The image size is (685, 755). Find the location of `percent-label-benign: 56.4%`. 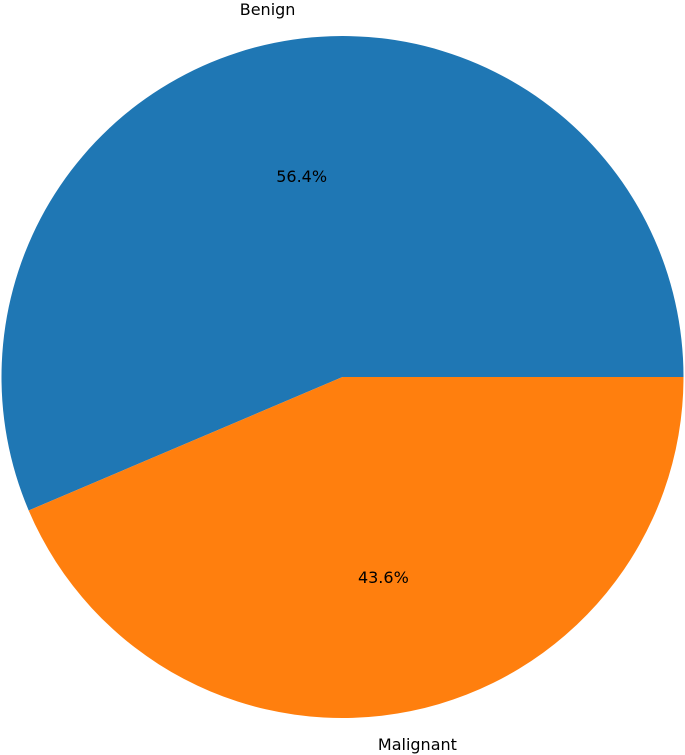

percent-label-benign: 56.4% is located at coordinates (301, 176).